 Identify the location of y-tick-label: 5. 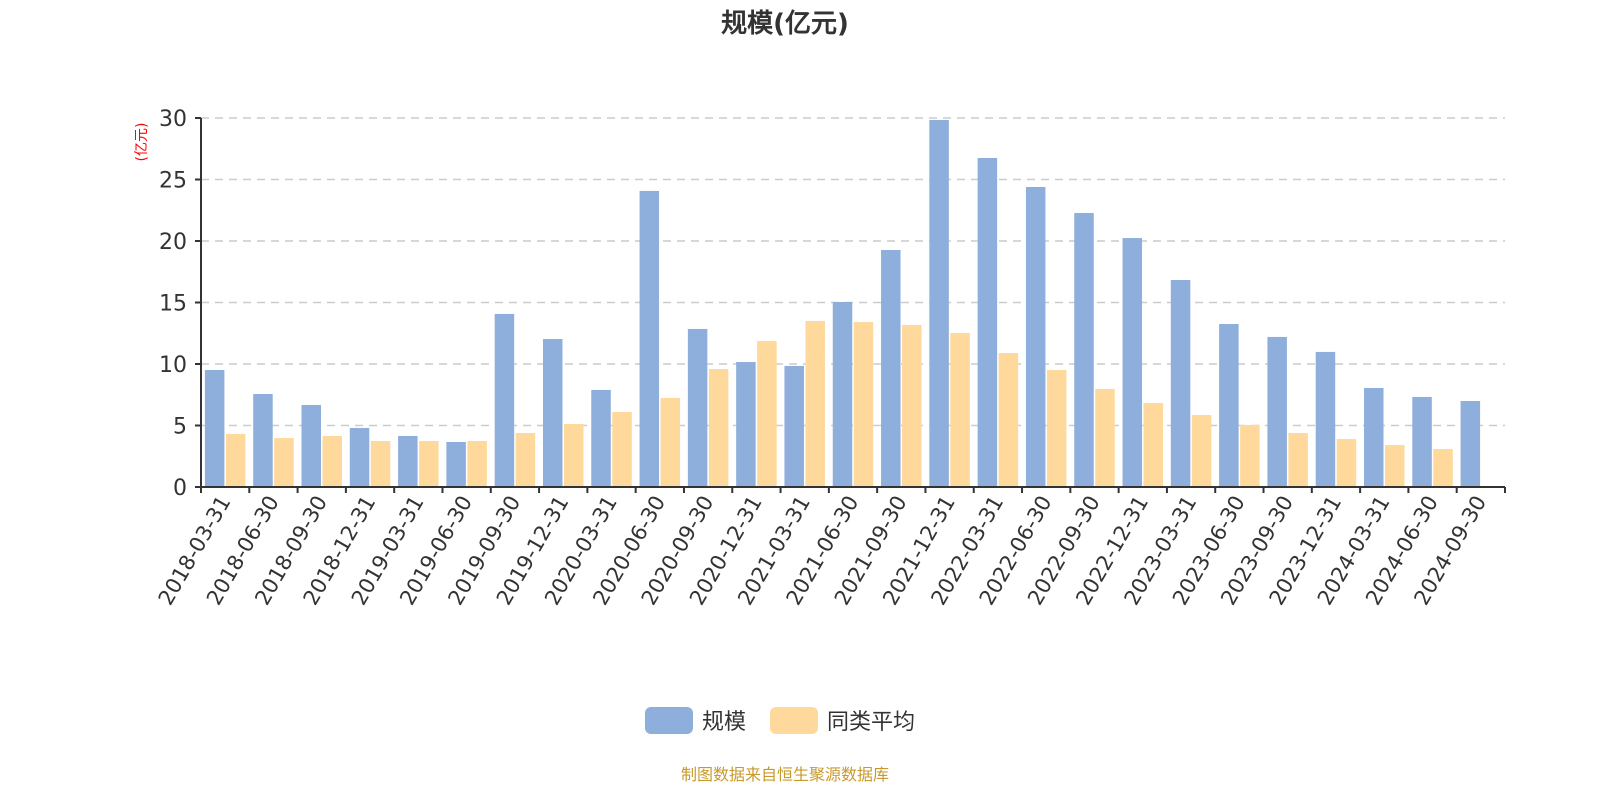
(180, 427).